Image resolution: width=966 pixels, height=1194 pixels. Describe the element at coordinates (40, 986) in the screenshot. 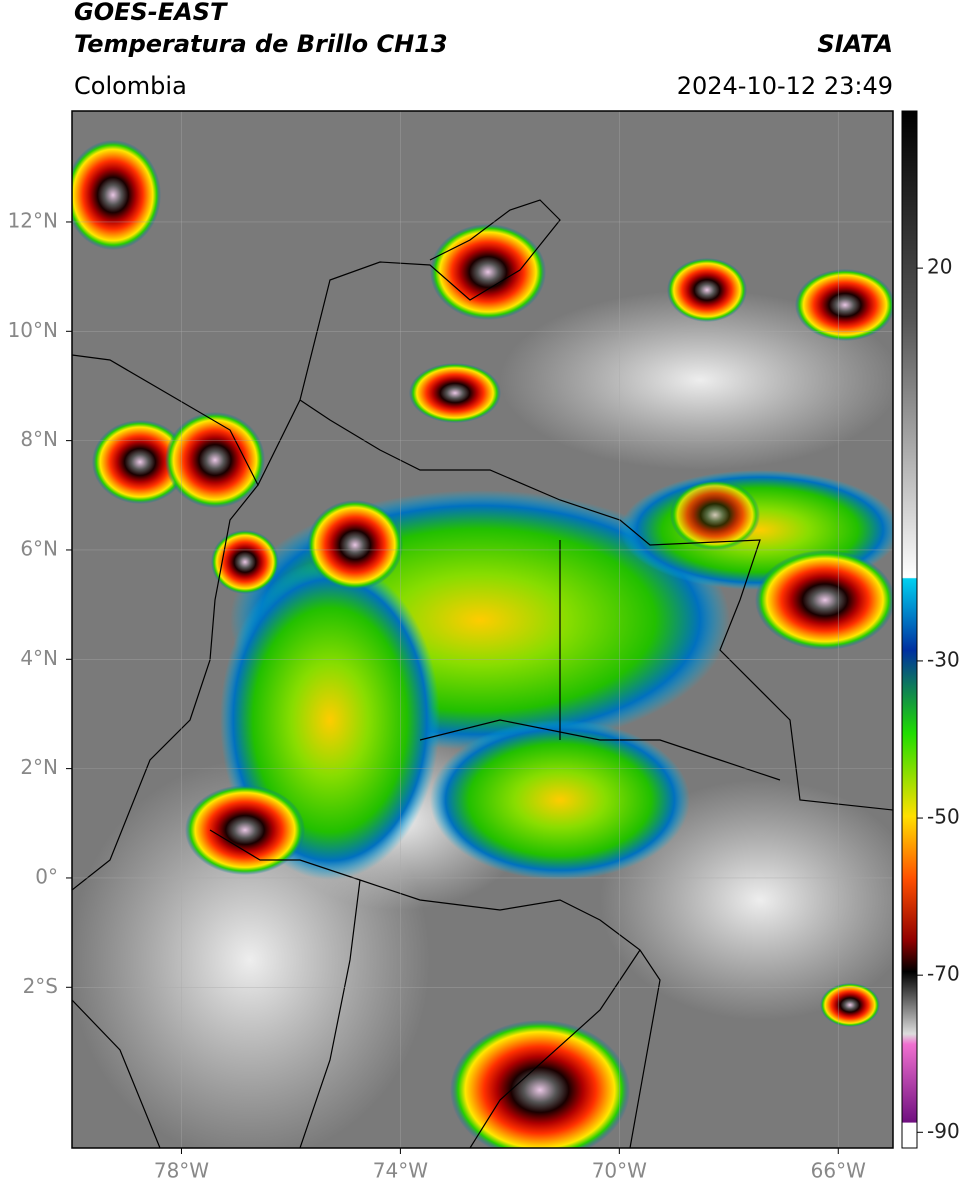

I see `lat-tick-label: 2°S` at that location.